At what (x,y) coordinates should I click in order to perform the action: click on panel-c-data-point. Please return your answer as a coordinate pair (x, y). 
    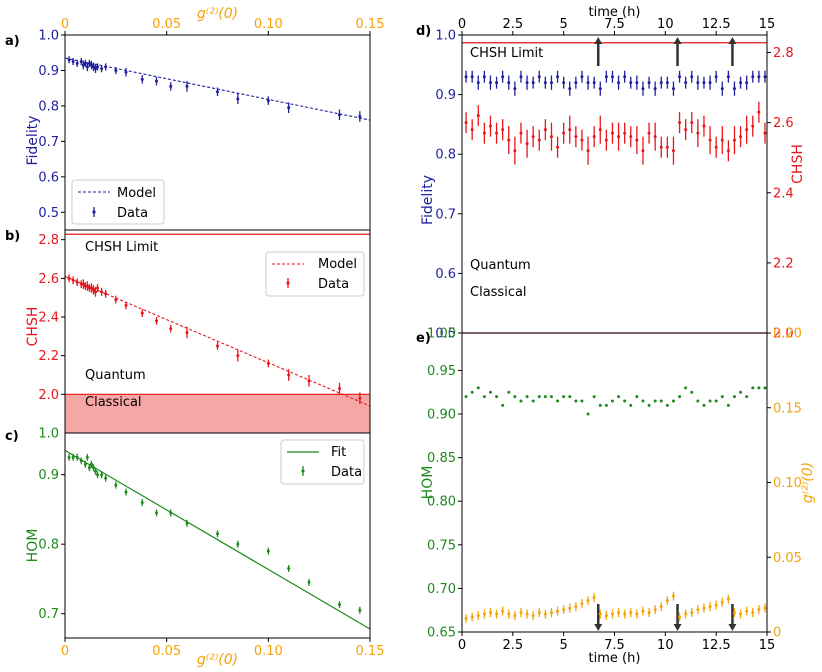
    Looking at the image, I should click on (217, 534).